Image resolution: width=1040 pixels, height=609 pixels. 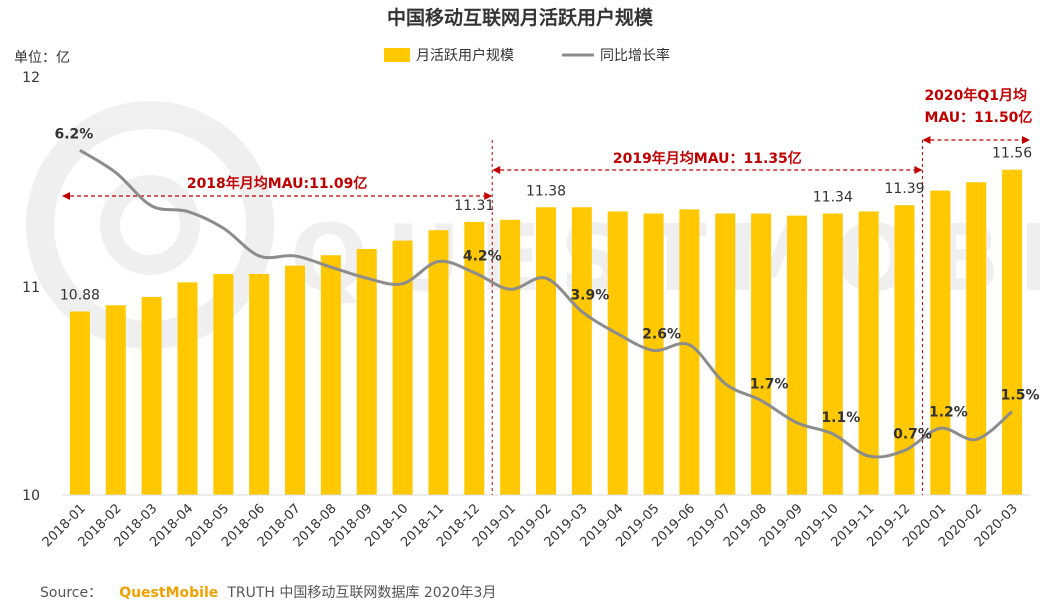 What do you see at coordinates (31, 78) in the screenshot?
I see `y-tick-label: 12` at bounding box center [31, 78].